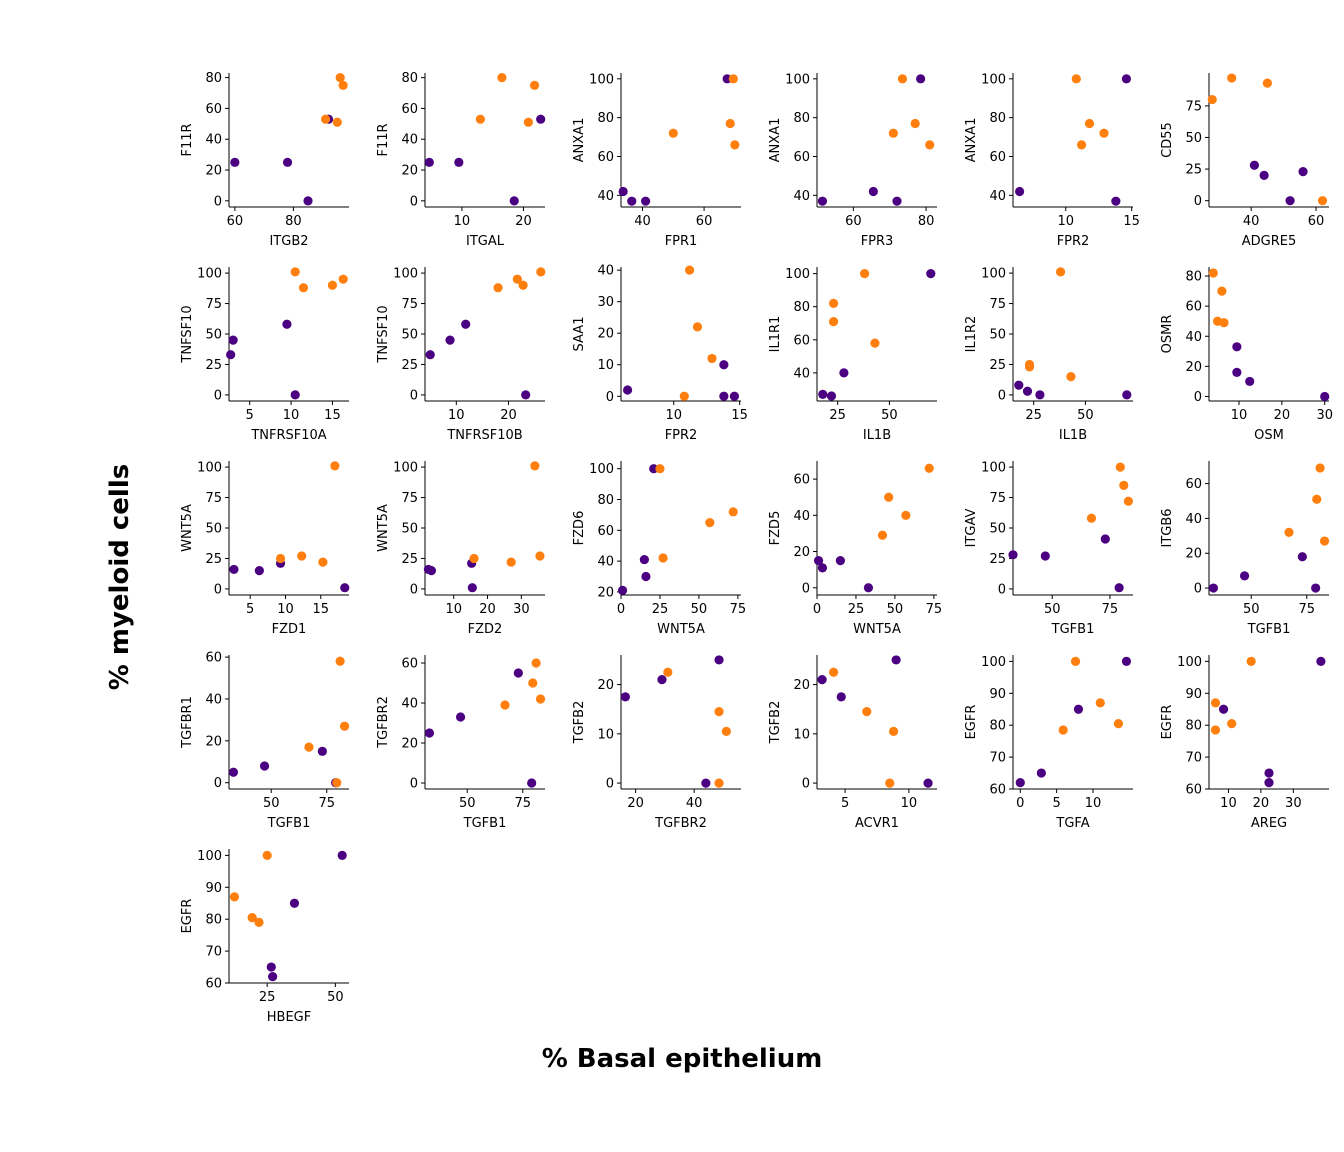 The image size is (1344, 1152). What do you see at coordinates (852, 743) in the screenshot?
I see `scatter-panel-22: 5 10 0 10 20 ACVR1 TGFB2` at bounding box center [852, 743].